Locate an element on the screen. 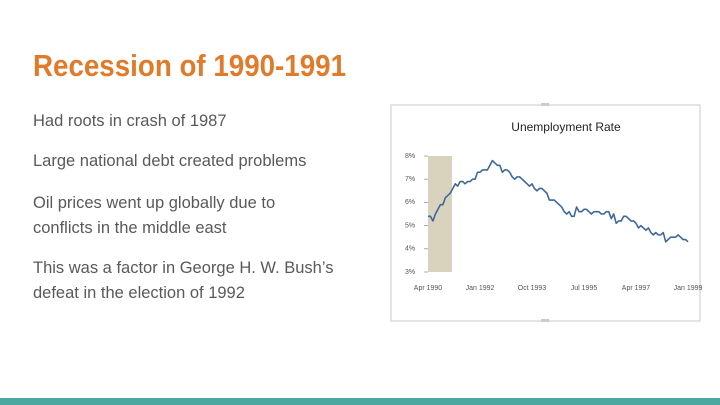  bullet-text: Oil prices went up globally due to is located at coordinates (154, 203).